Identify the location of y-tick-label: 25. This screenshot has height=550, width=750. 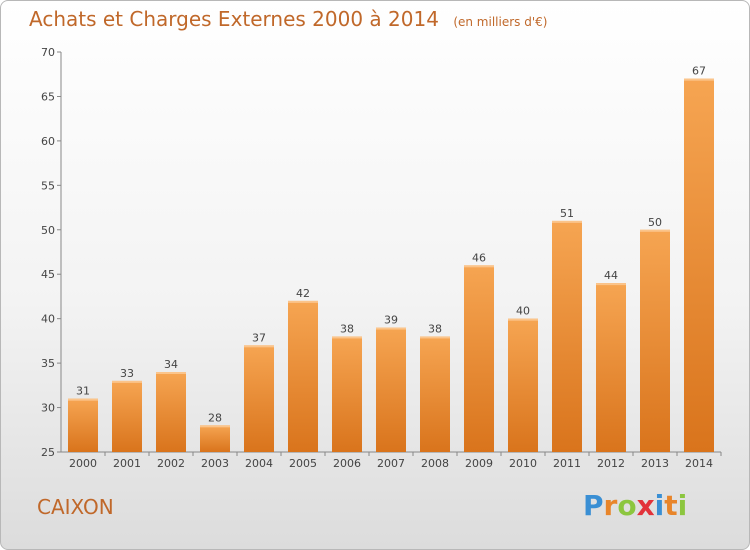
(48, 452).